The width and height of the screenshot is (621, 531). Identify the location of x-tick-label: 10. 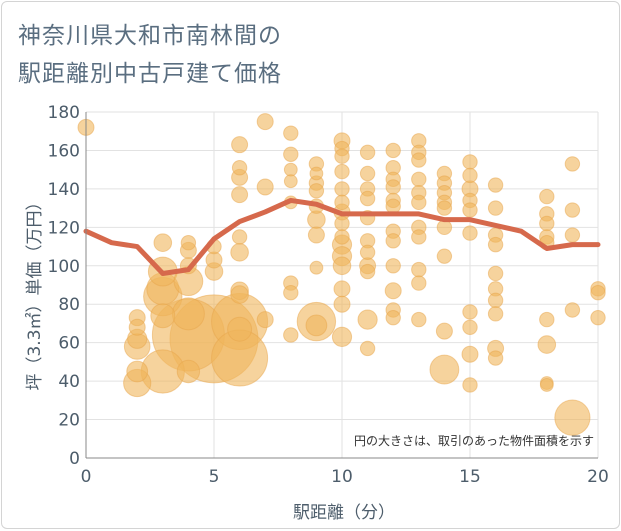
(342, 477).